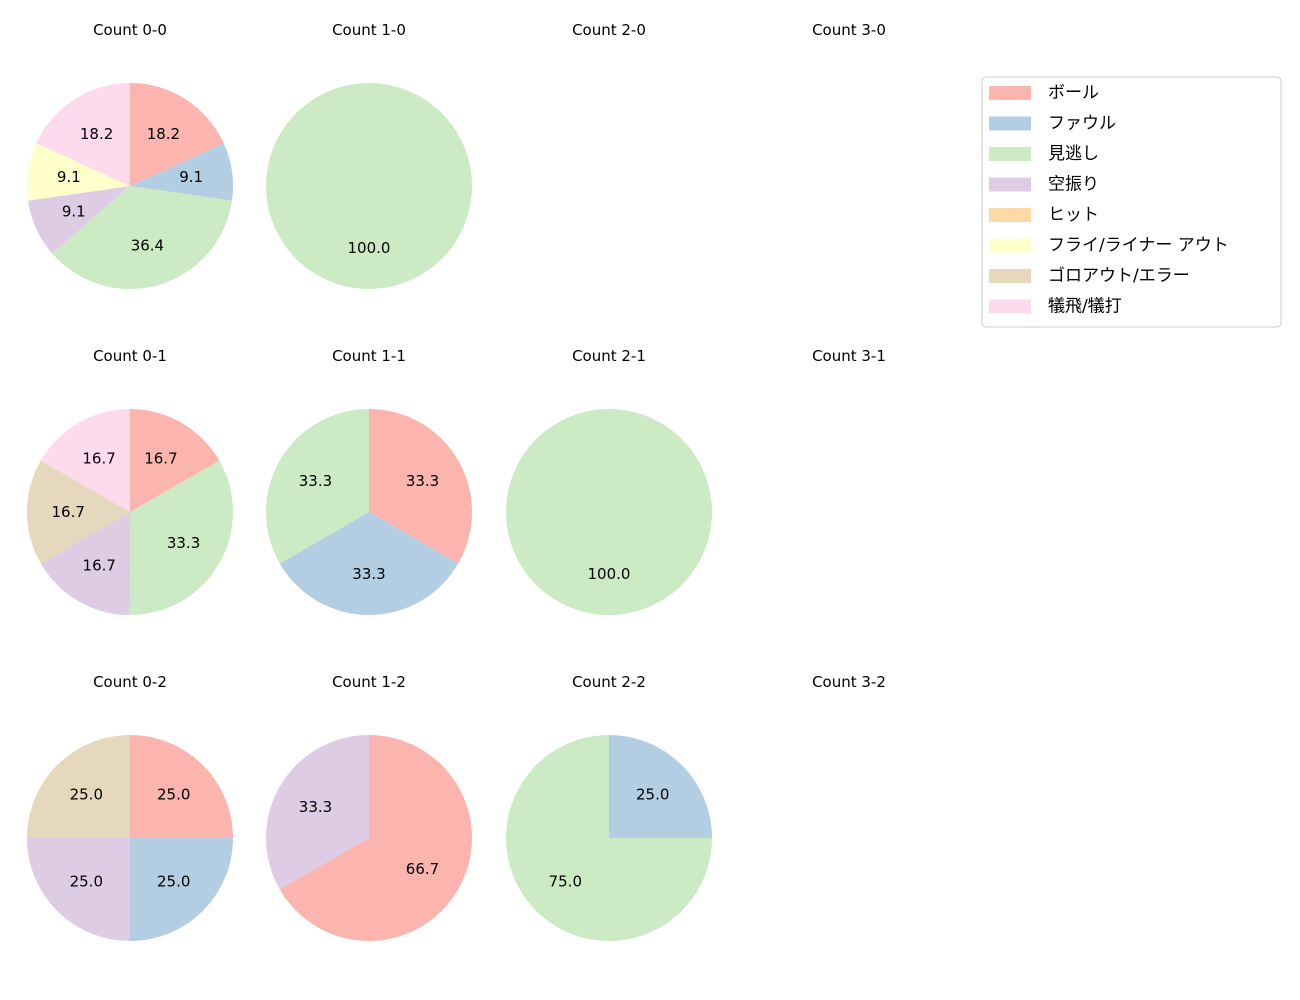  Describe the element at coordinates (422, 869) in the screenshot. I see `slice-label: 66.7` at that location.